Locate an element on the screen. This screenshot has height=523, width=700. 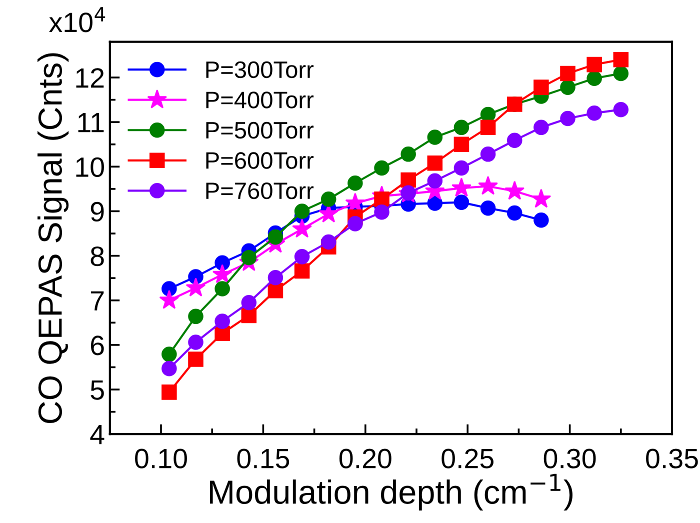
y-tick-label: 9 is located at coordinates (97, 212).